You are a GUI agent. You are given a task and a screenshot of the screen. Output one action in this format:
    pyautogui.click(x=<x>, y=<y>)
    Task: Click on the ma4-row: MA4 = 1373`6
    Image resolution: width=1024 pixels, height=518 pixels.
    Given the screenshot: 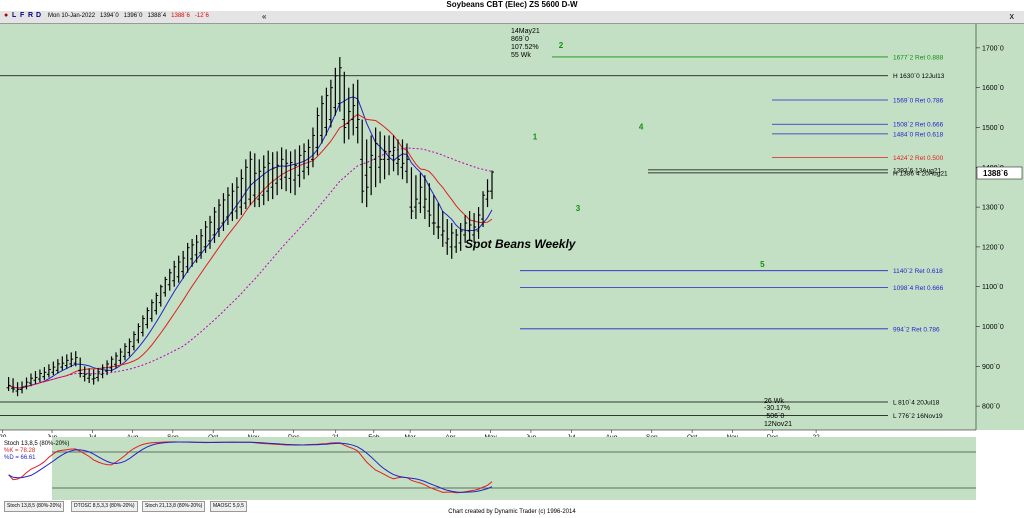 What is the action you would take?
    pyautogui.click(x=30, y=45)
    